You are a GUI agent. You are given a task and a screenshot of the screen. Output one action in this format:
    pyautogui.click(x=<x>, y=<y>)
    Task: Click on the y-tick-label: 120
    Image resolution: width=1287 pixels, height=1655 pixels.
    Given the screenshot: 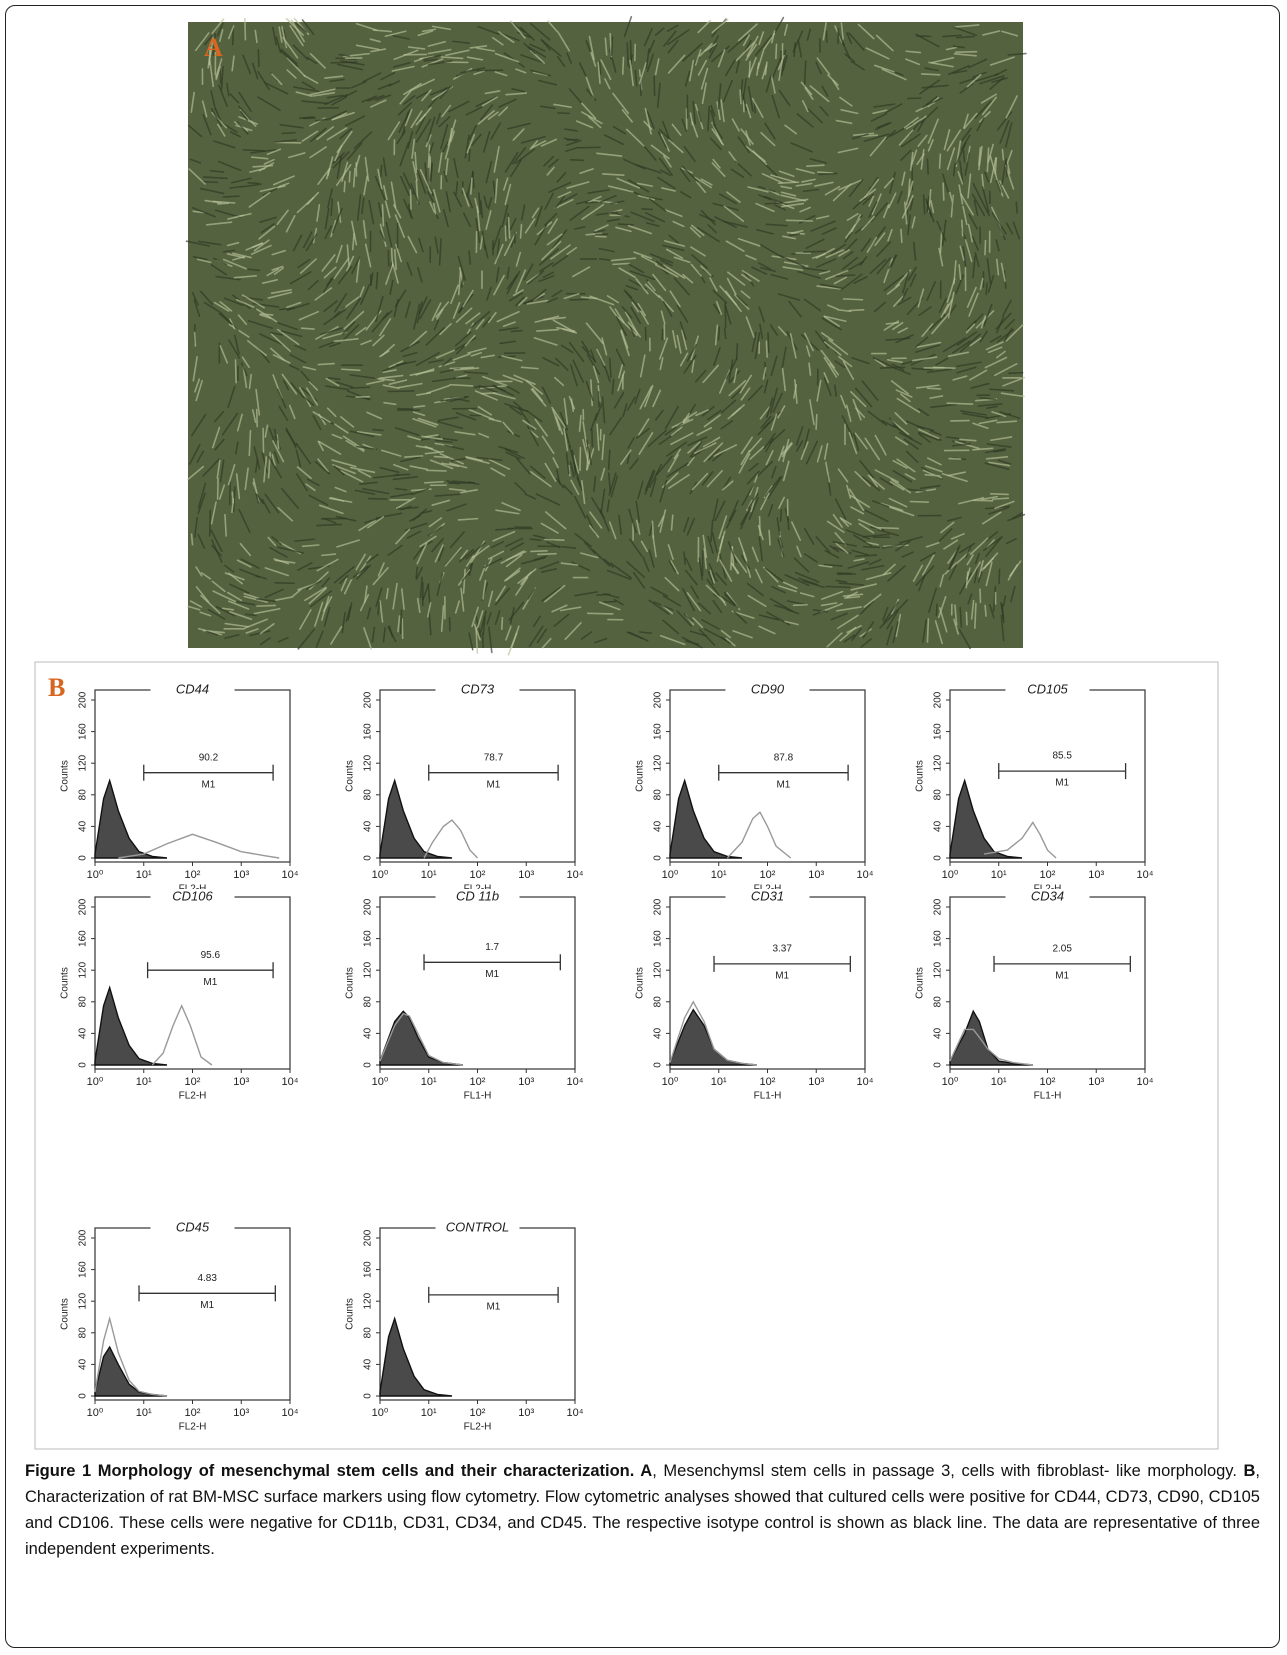 What is the action you would take?
    pyautogui.click(x=368, y=1300)
    